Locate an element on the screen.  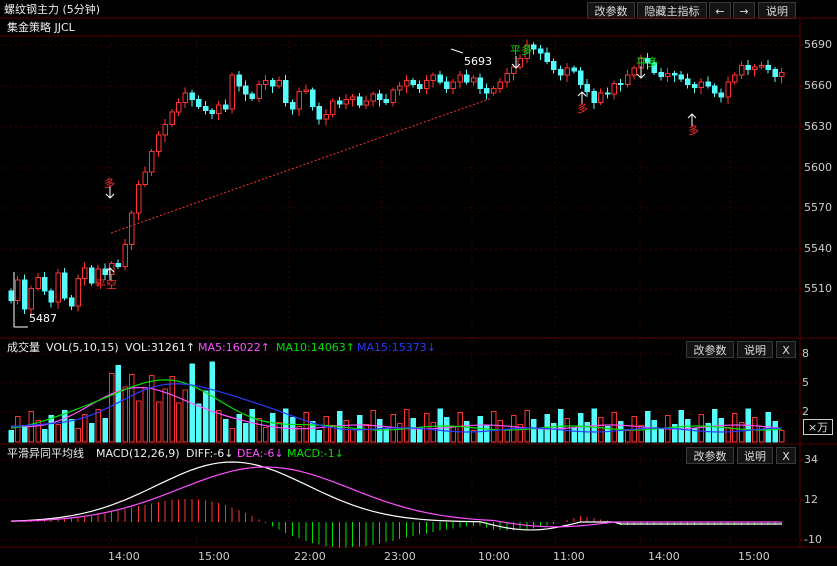
macd-tick: 34 is located at coordinates (811, 459).